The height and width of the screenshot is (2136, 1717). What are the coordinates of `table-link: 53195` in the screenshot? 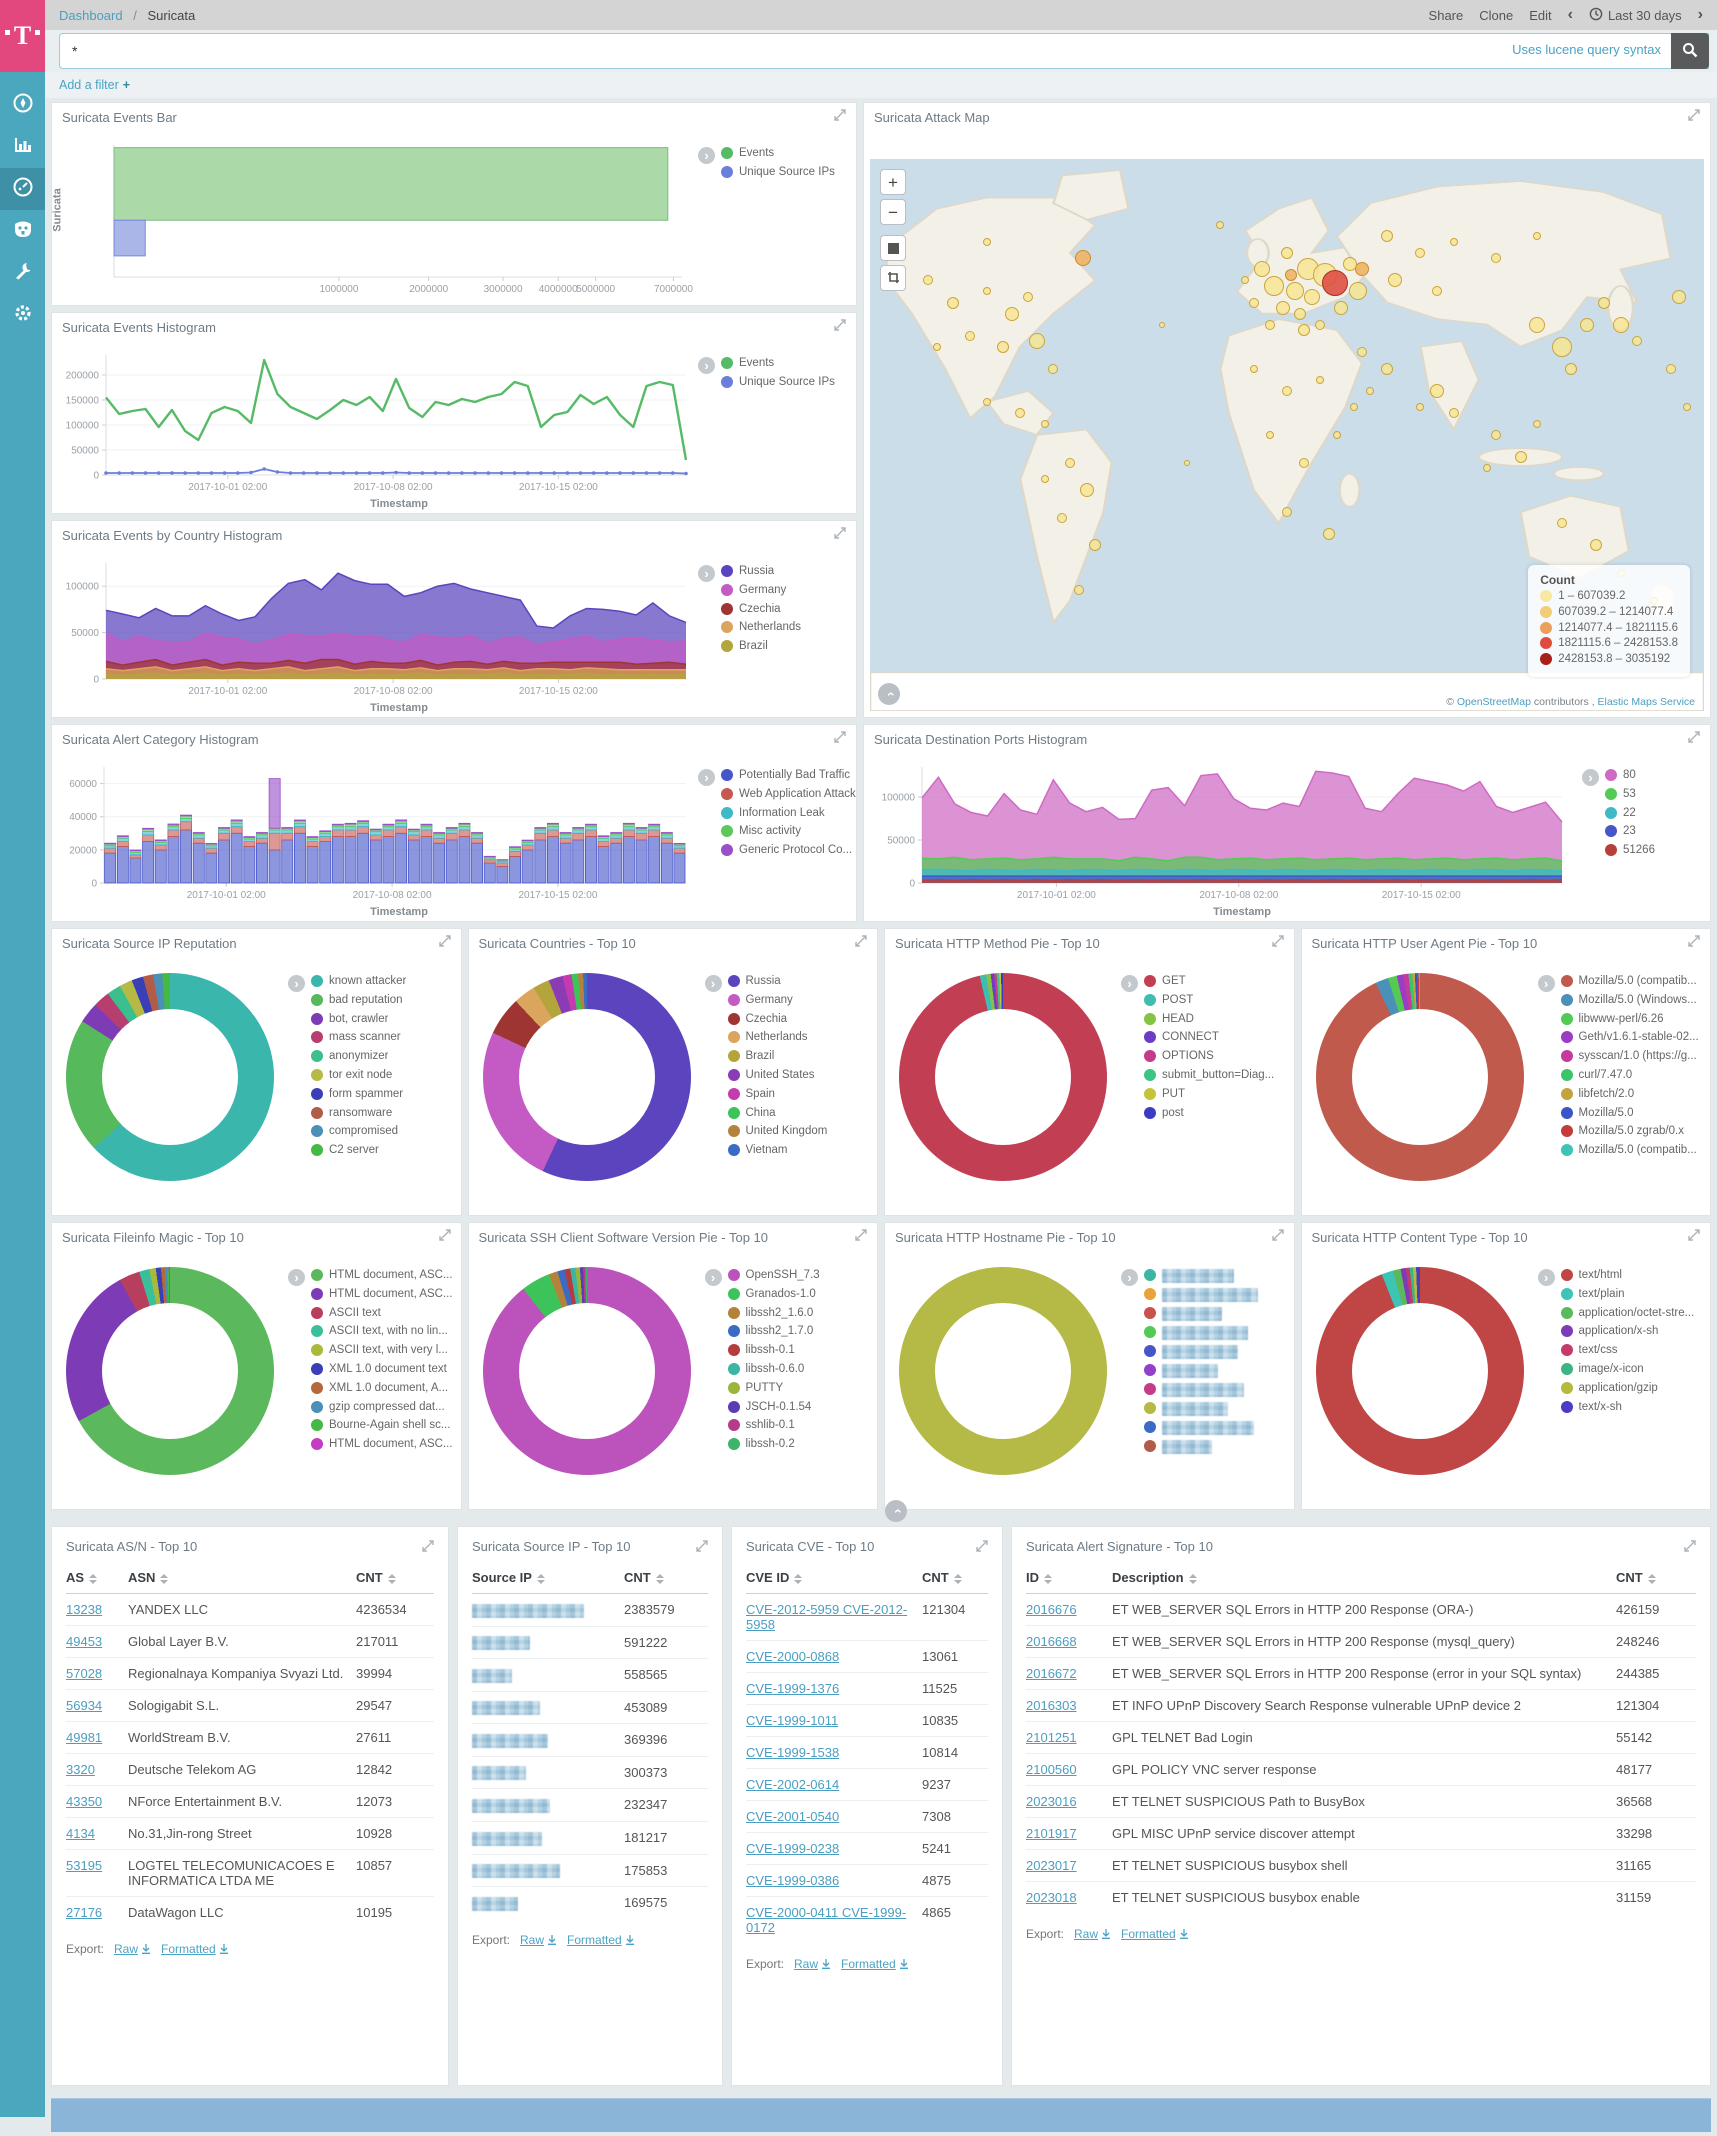 It's located at (84, 1865).